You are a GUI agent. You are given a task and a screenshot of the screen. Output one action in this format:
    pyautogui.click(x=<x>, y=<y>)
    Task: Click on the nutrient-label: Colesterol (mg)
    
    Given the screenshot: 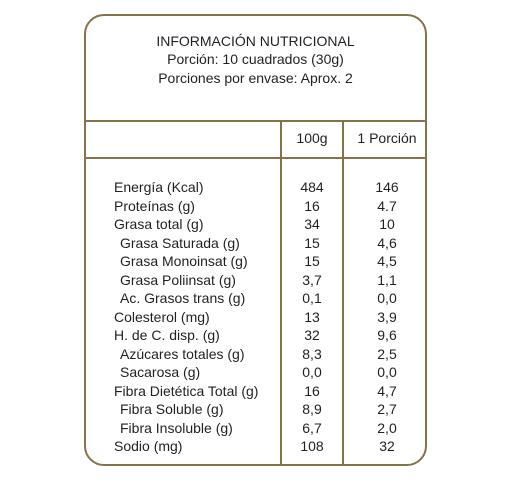 What is the action you would take?
    pyautogui.click(x=162, y=316)
    